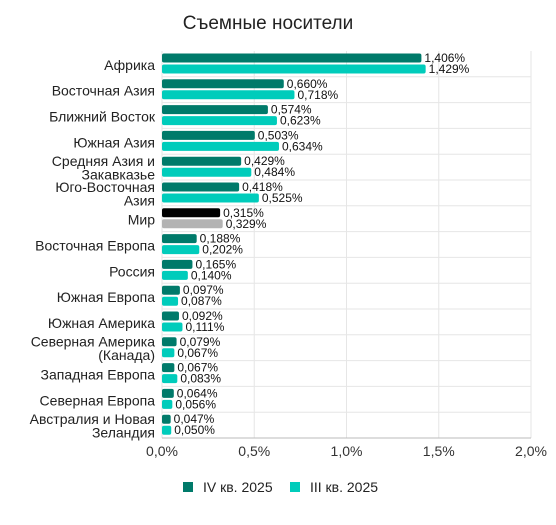 This screenshot has width=556, height=525. I want to click on category-label: Южная Азия, so click(114, 142).